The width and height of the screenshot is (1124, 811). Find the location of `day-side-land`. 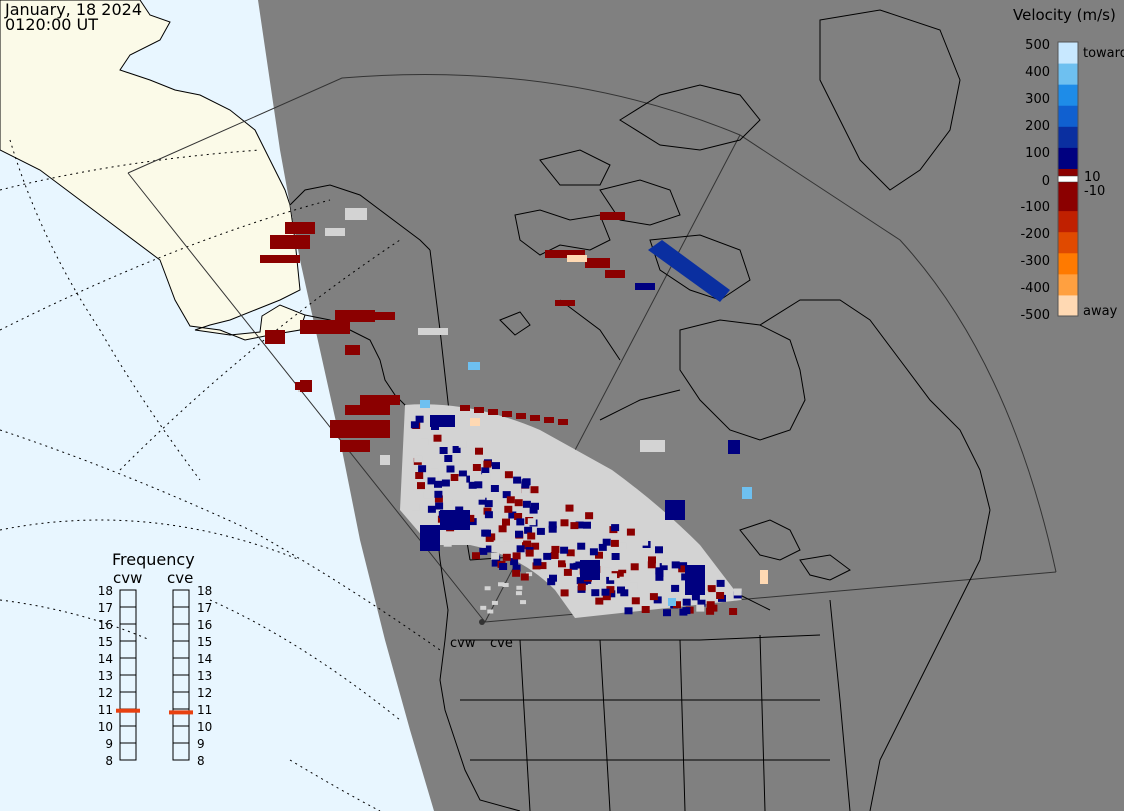

day-side-land is located at coordinates (153, 170).